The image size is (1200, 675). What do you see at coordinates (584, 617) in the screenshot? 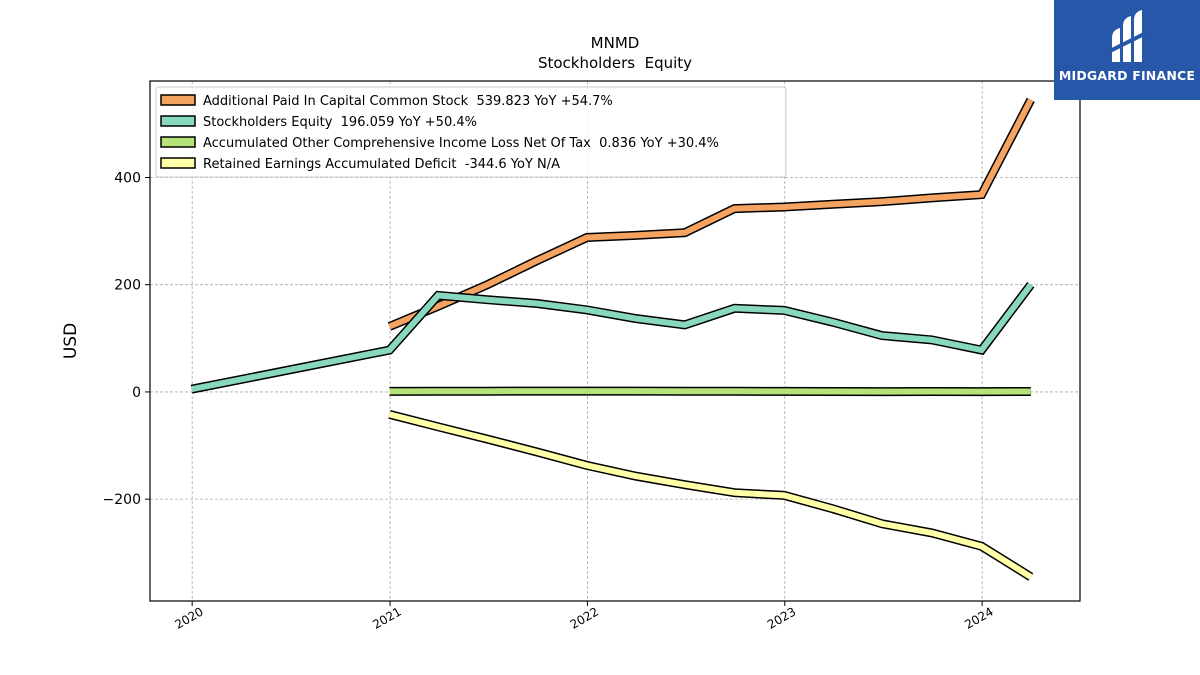
I see `x-tick-label: 2022` at bounding box center [584, 617].